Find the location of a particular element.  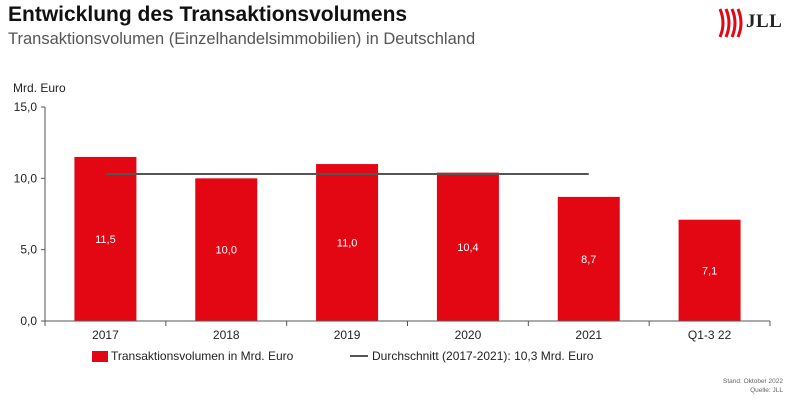

y-tick-label-3: 15,0 is located at coordinates (26, 107).